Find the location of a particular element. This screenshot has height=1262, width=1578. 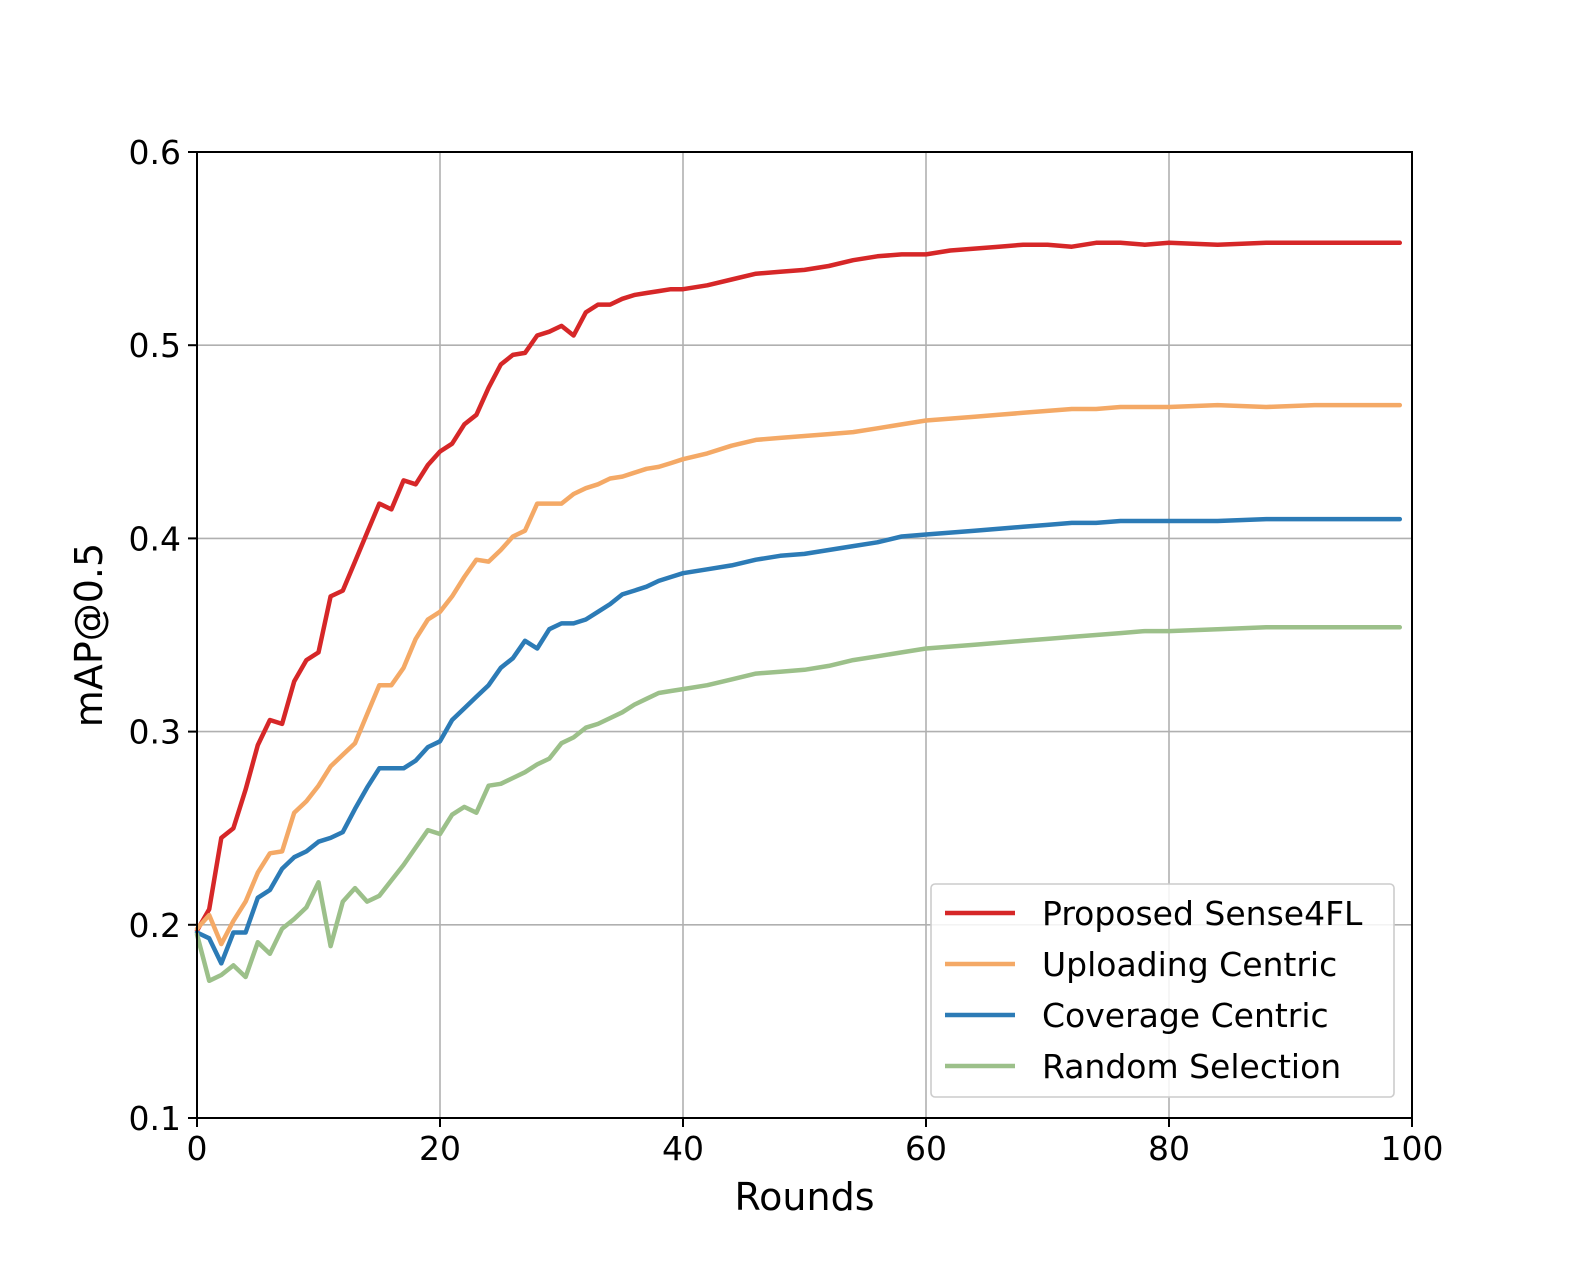

legend-box is located at coordinates (1162, 990).